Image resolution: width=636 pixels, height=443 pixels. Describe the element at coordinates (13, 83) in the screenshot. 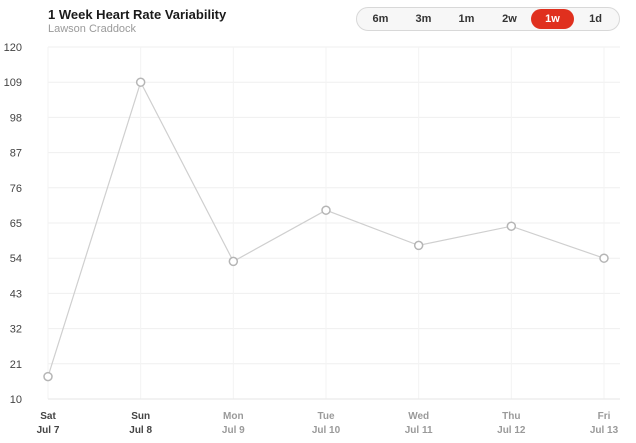

I see `y-tick-label: 109` at that location.